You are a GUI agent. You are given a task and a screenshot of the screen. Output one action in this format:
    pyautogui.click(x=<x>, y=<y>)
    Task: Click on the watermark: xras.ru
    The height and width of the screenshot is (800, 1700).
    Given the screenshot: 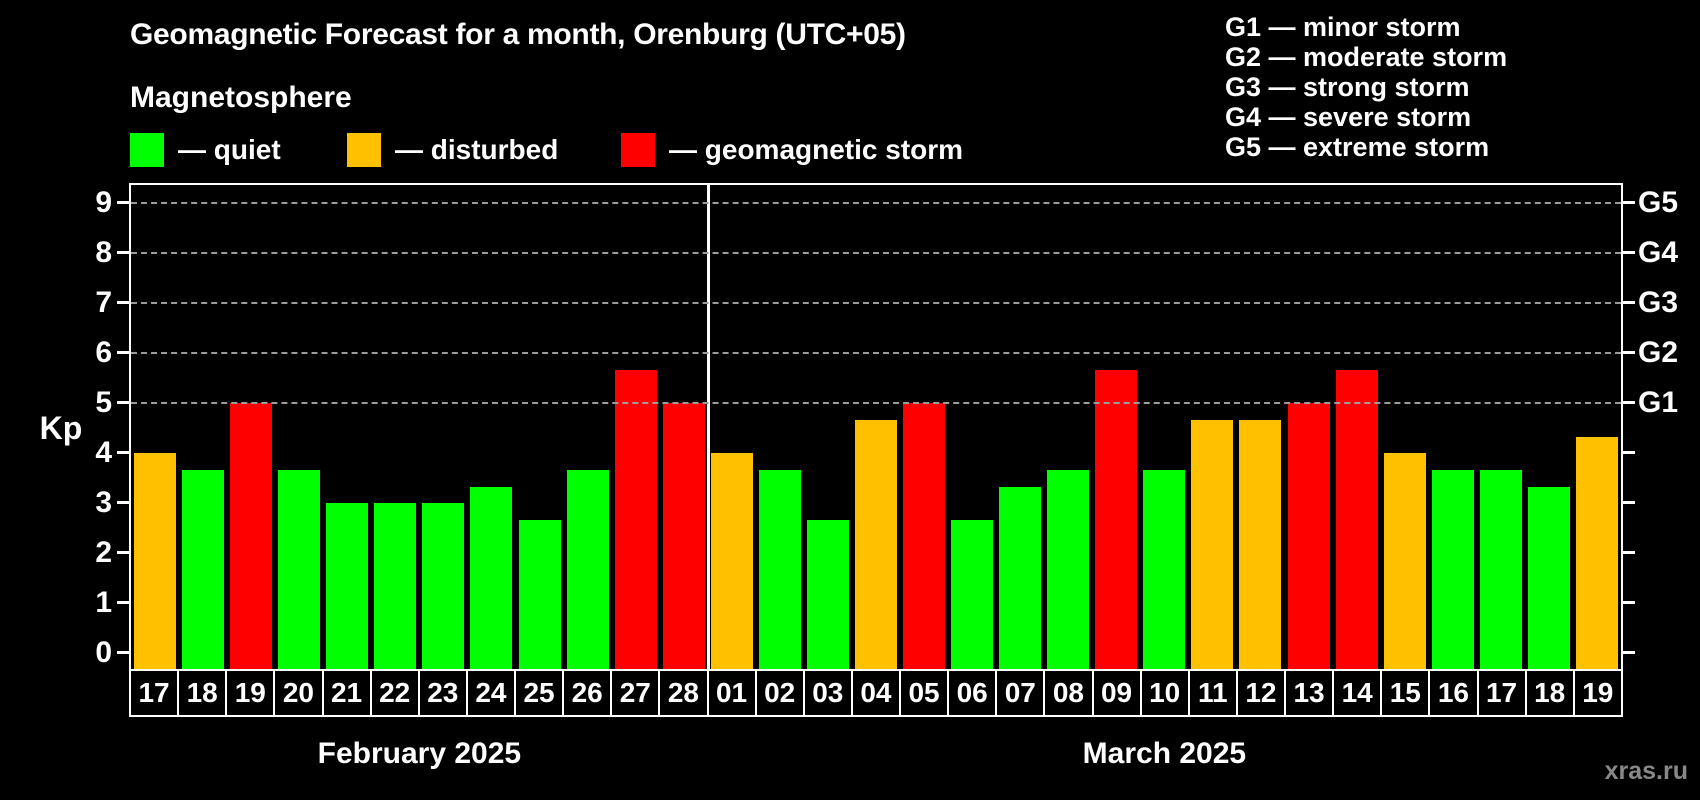 What is the action you would take?
    pyautogui.click(x=1646, y=771)
    